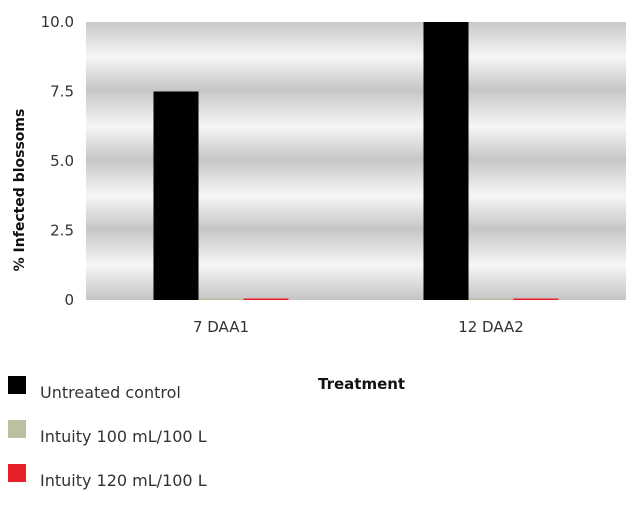  I want to click on legend-label-untreated: Untreated control, so click(110, 392).